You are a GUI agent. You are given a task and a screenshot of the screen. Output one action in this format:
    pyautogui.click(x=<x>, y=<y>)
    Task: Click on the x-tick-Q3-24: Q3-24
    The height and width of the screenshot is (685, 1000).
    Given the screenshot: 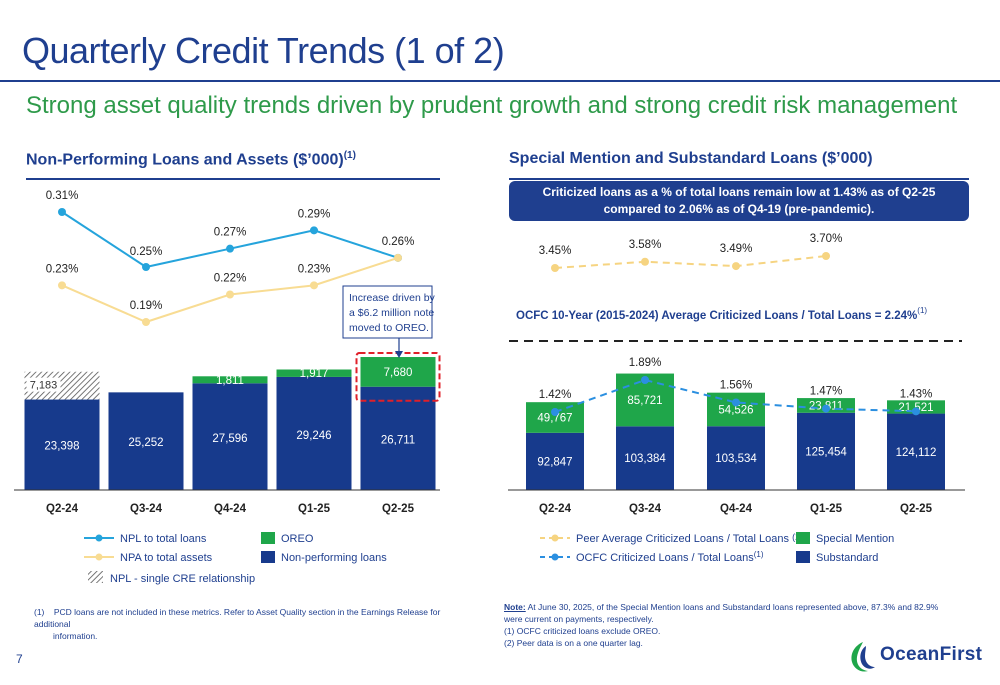 What is the action you would take?
    pyautogui.click(x=645, y=509)
    